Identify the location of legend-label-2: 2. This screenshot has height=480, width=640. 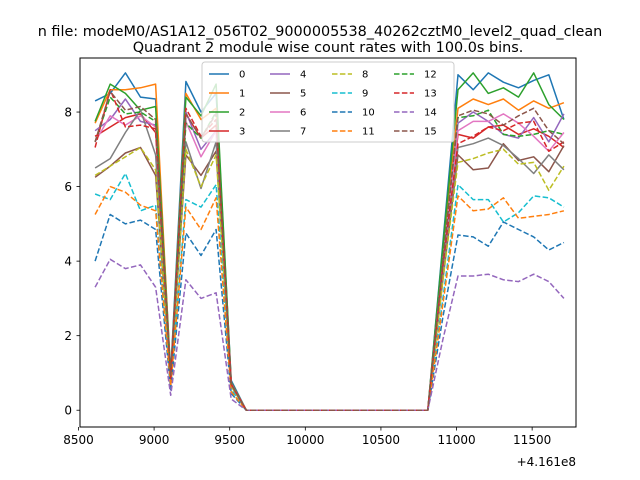
(242, 113).